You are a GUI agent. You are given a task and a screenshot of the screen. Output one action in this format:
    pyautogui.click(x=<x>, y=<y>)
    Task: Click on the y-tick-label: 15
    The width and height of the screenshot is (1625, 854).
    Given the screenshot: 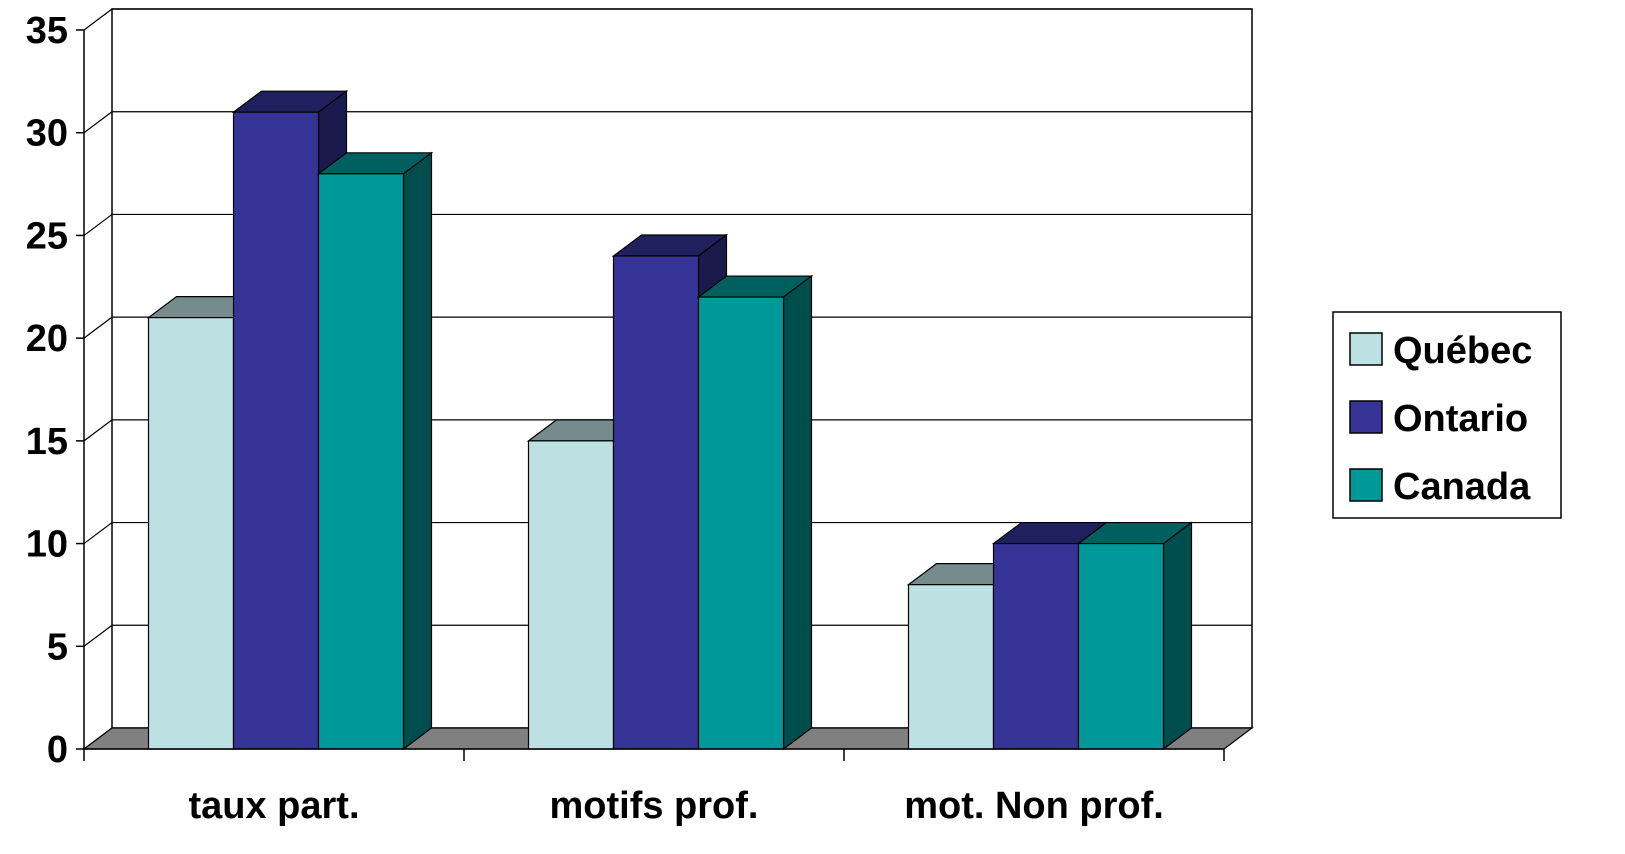 What is the action you would take?
    pyautogui.click(x=47, y=442)
    